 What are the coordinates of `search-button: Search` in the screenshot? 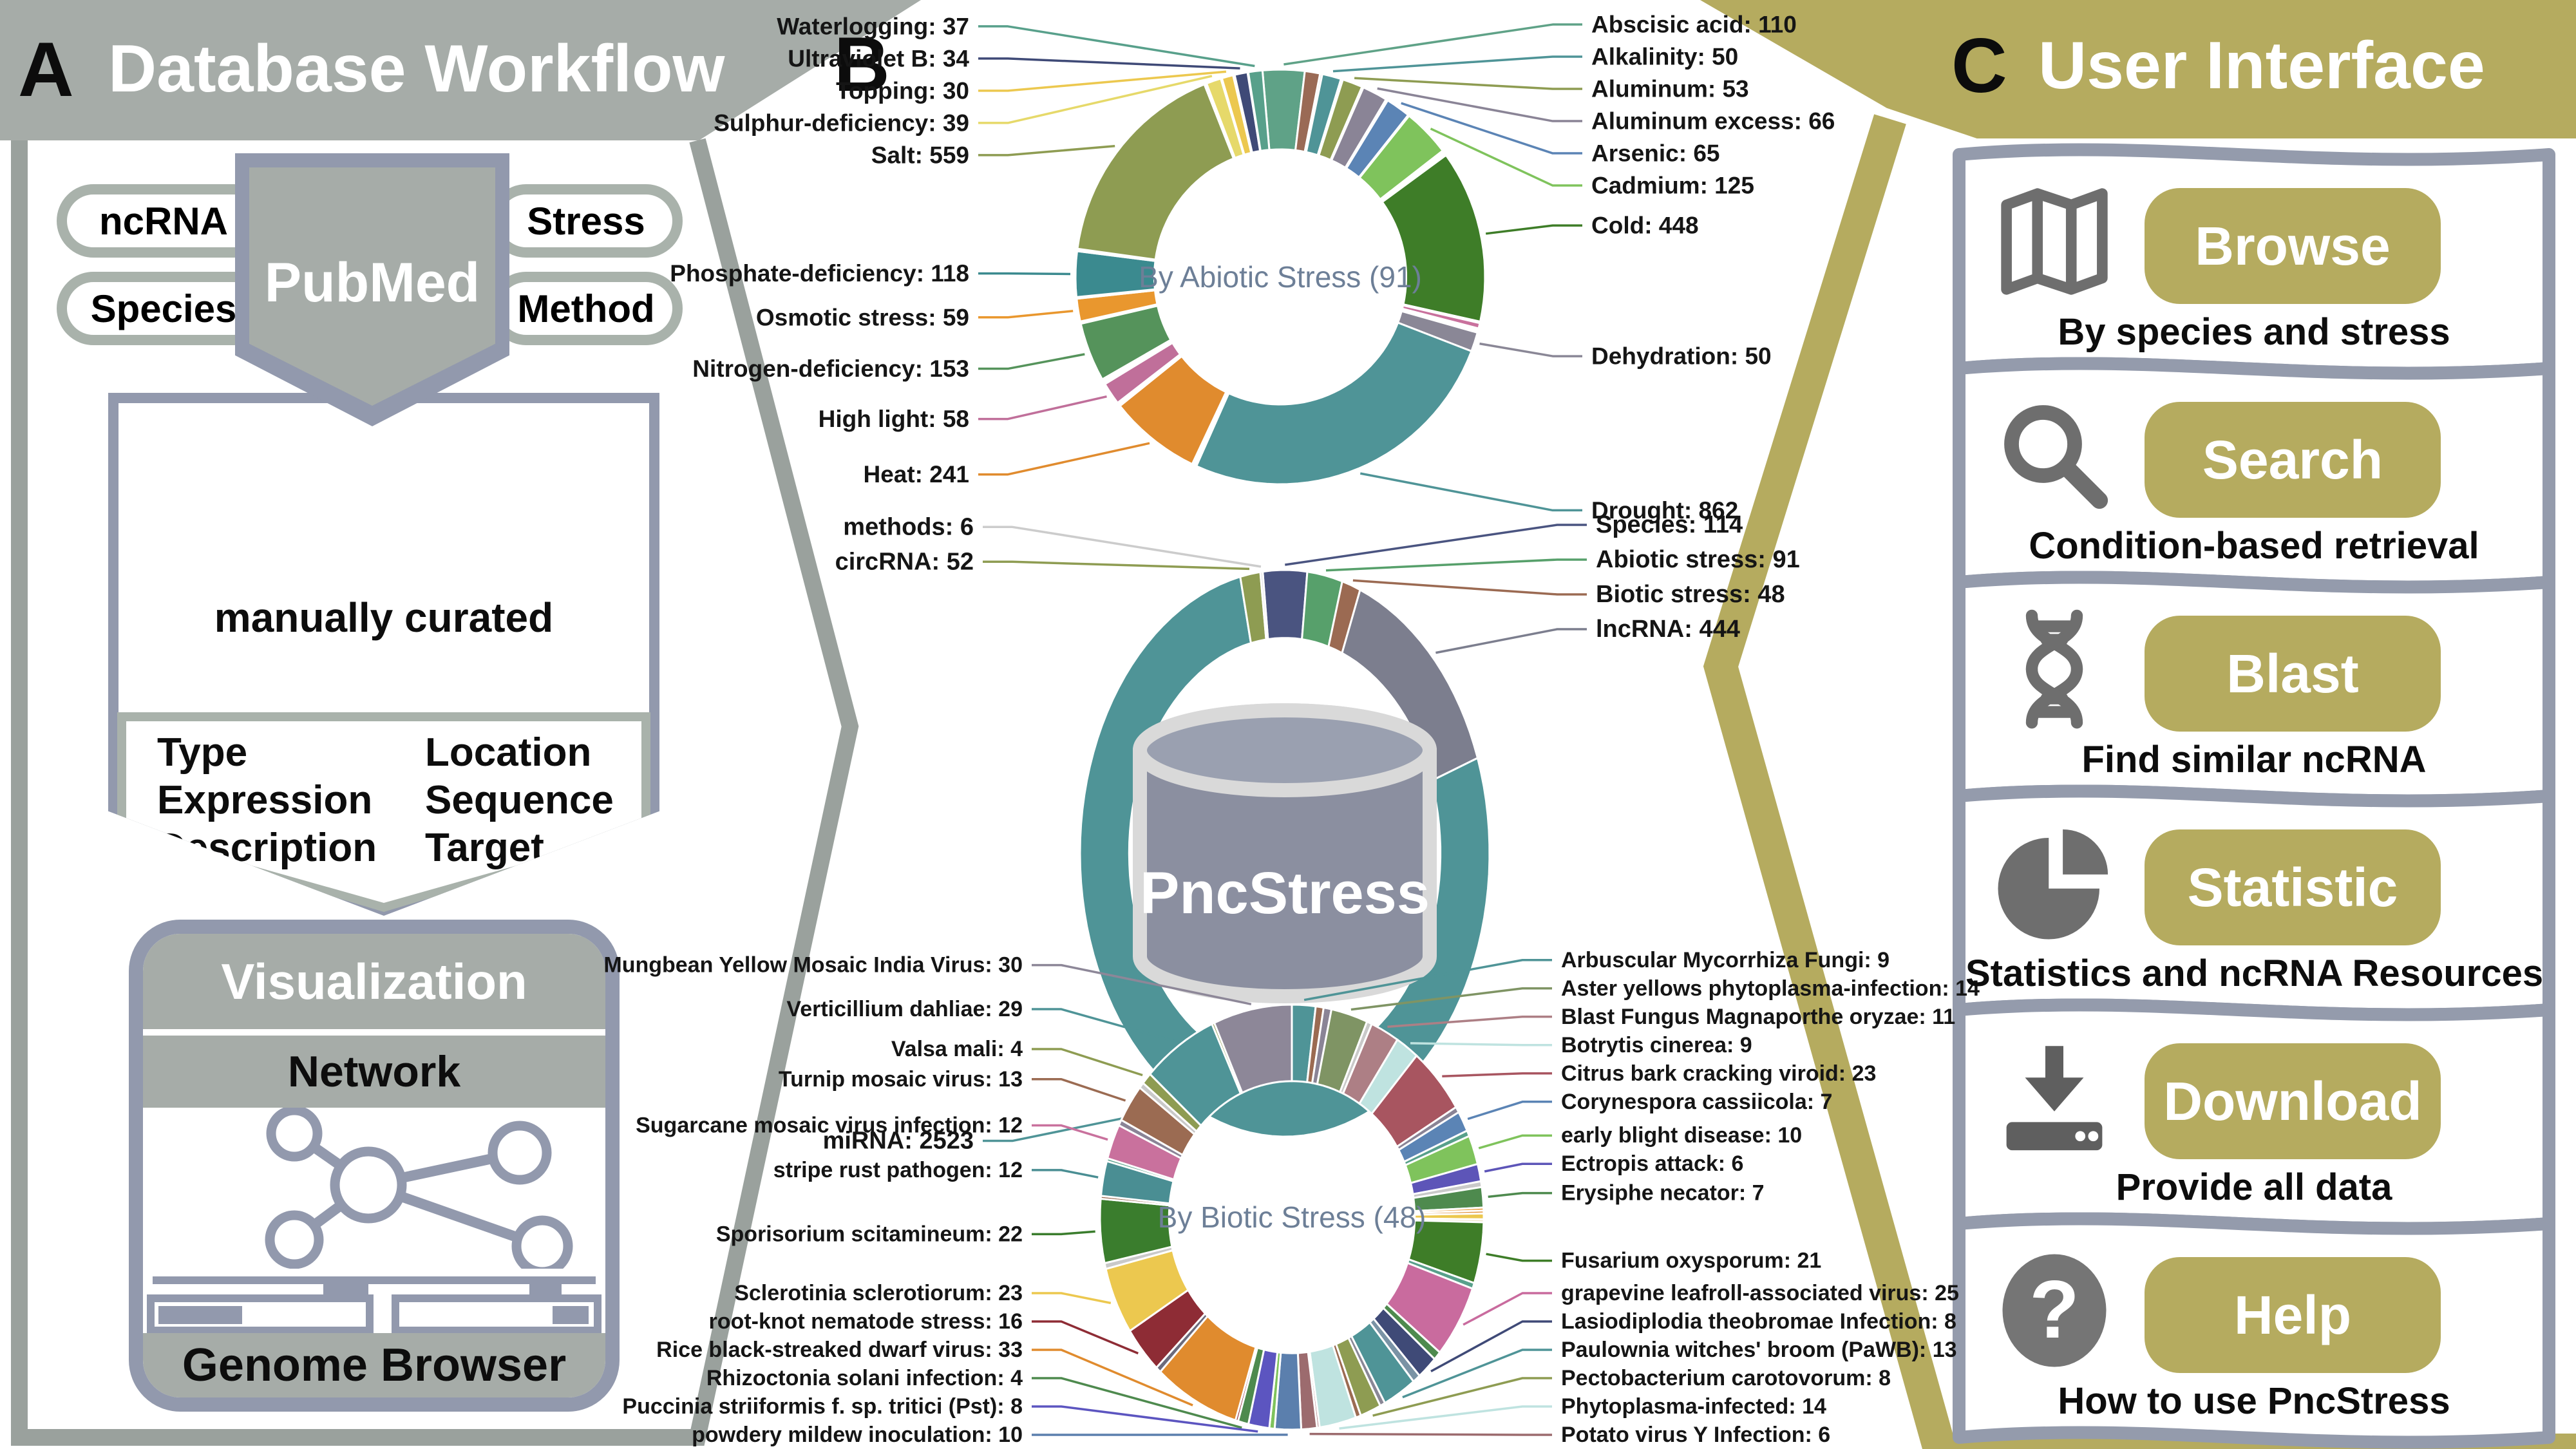 It's located at (2293, 460).